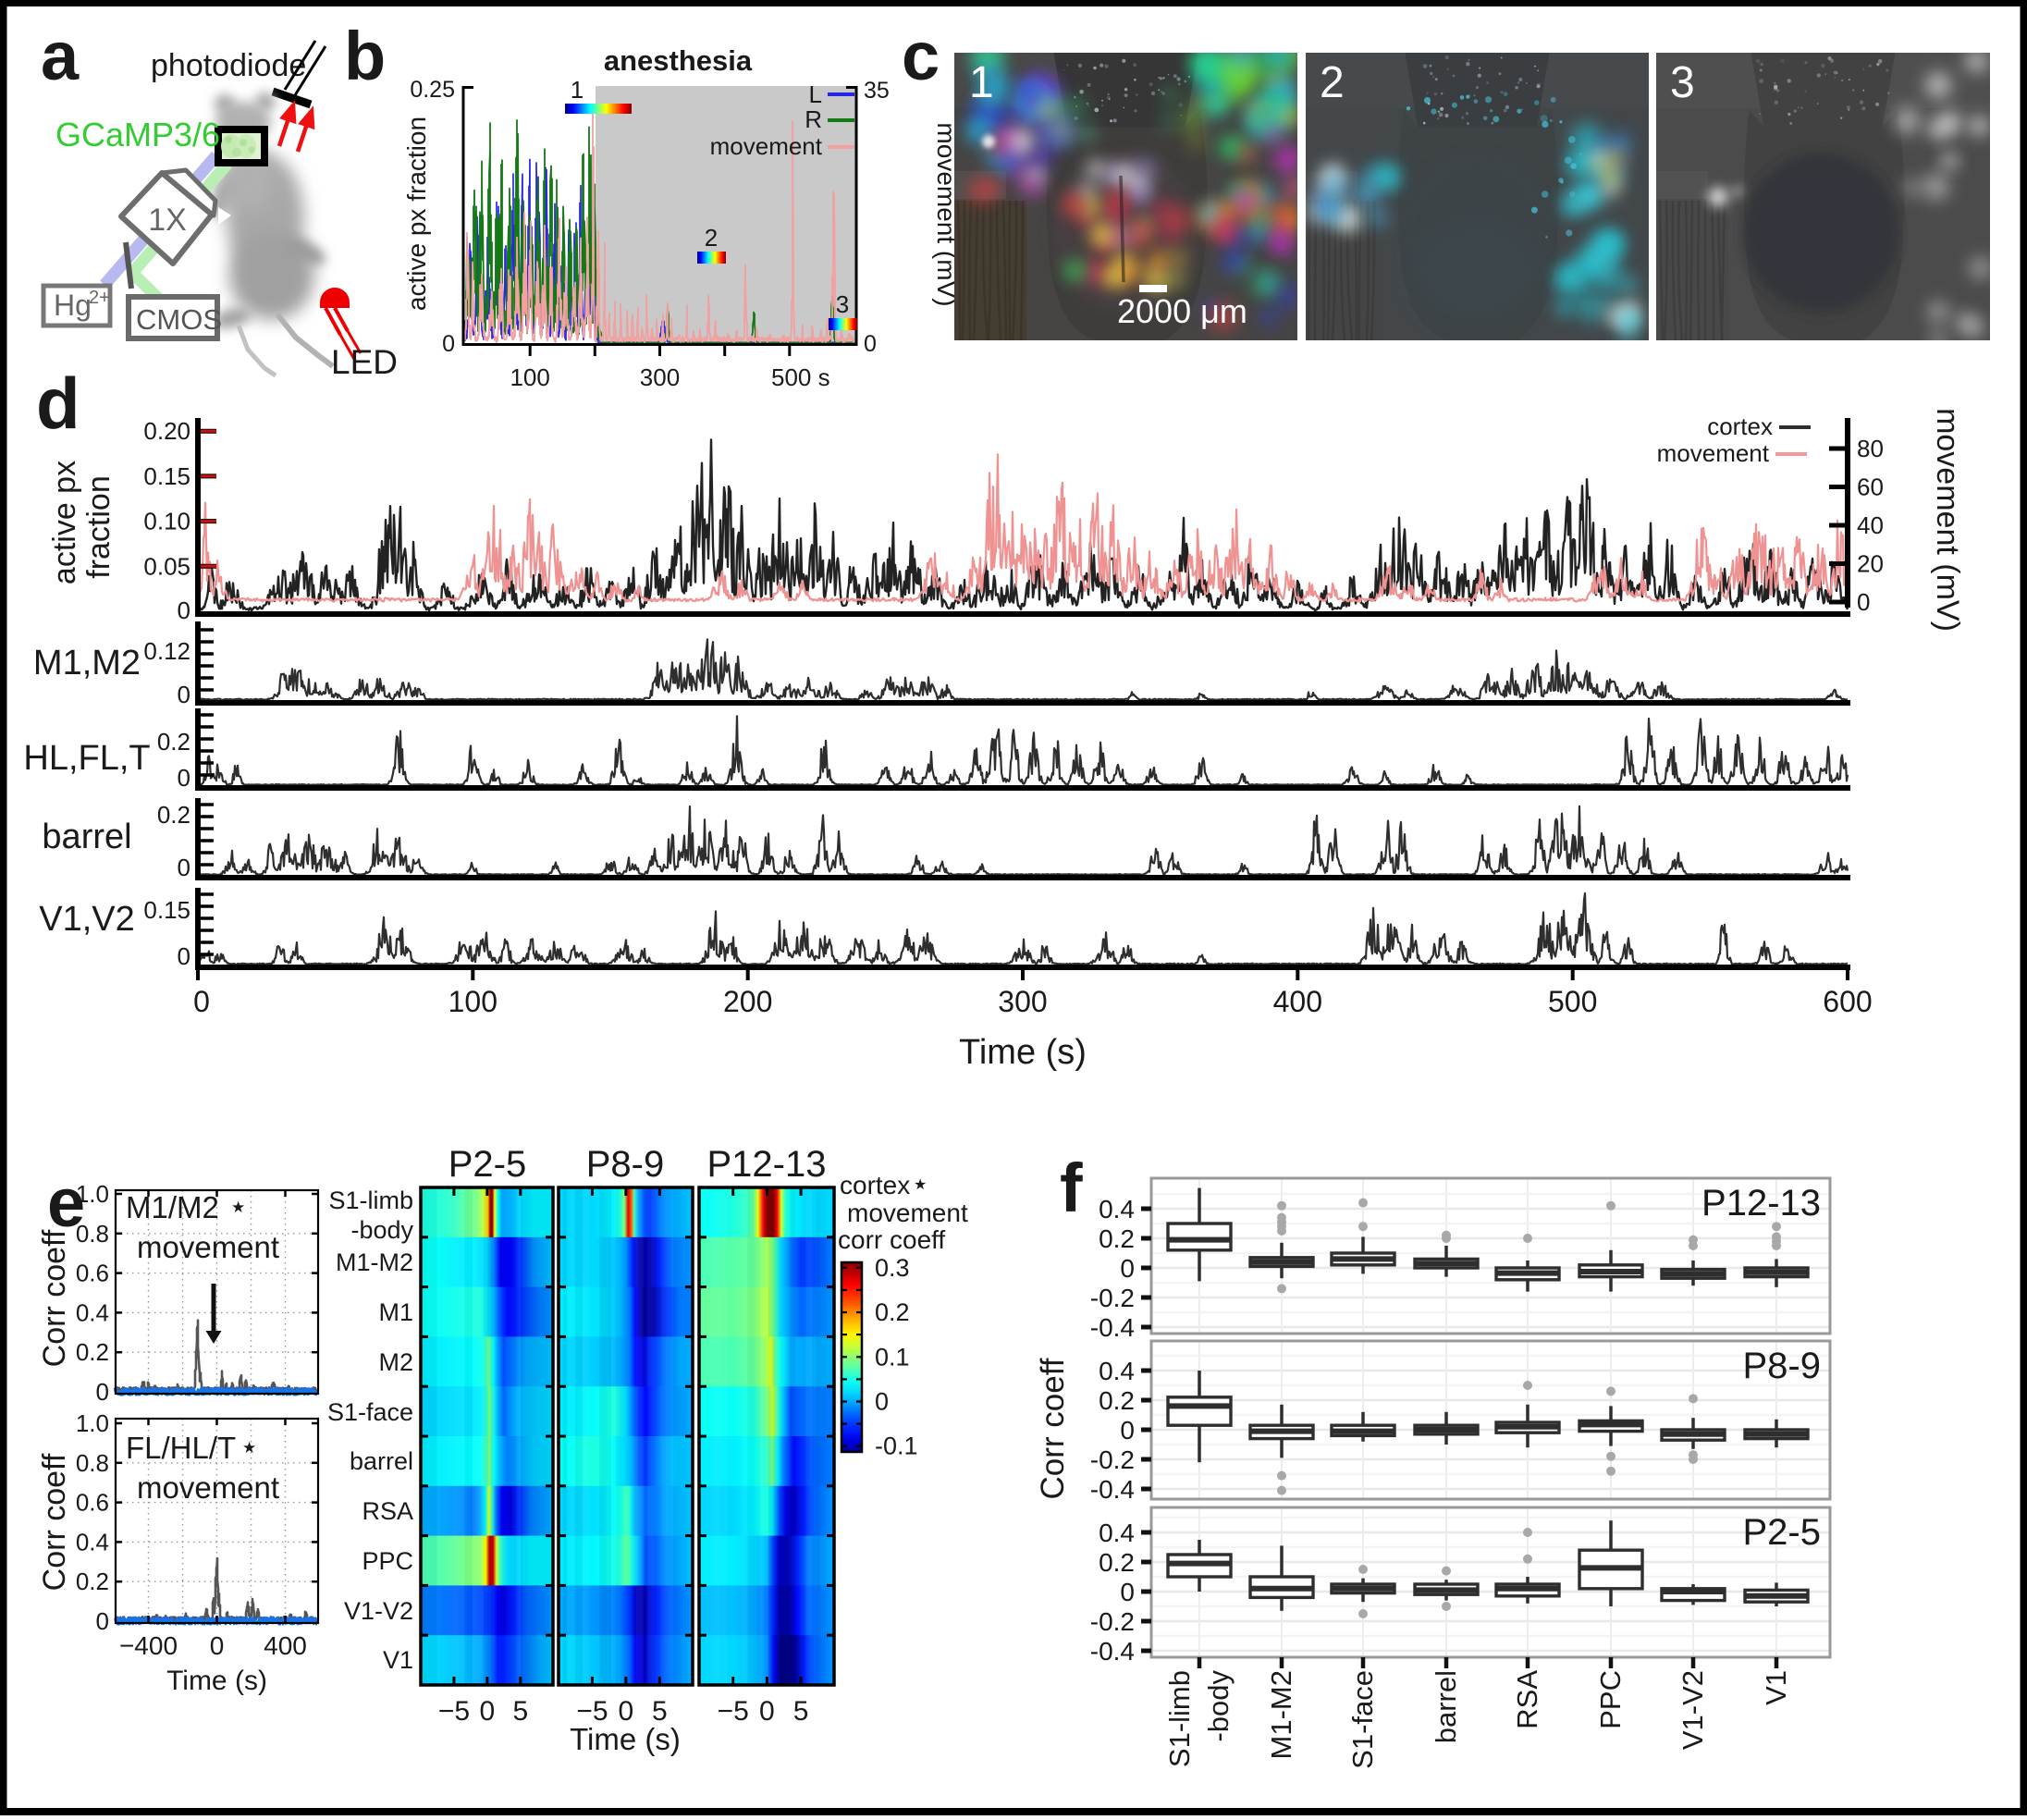 Image resolution: width=2027 pixels, height=1820 pixels. Describe the element at coordinates (166, 566) in the screenshot. I see `svg-text: 0.05` at that location.